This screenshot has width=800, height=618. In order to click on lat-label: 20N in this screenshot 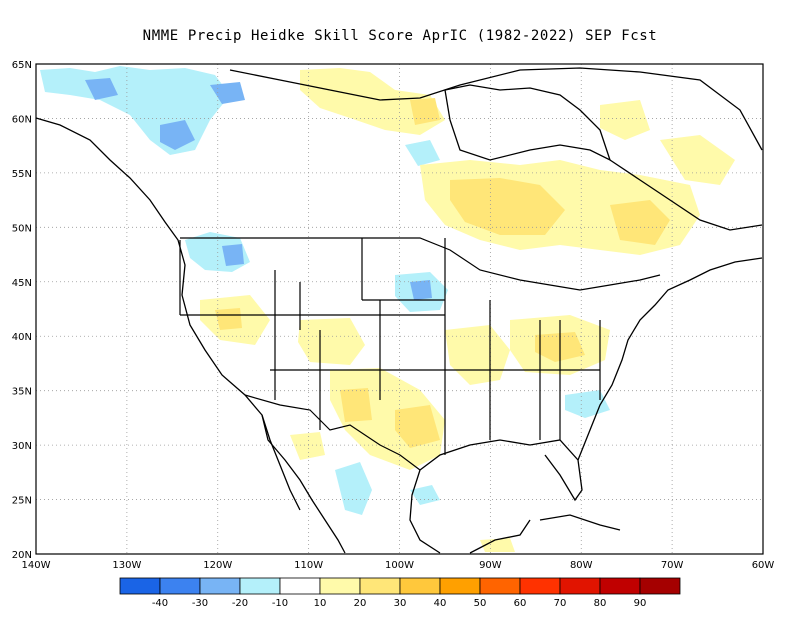, I will do `click(22, 555)`.